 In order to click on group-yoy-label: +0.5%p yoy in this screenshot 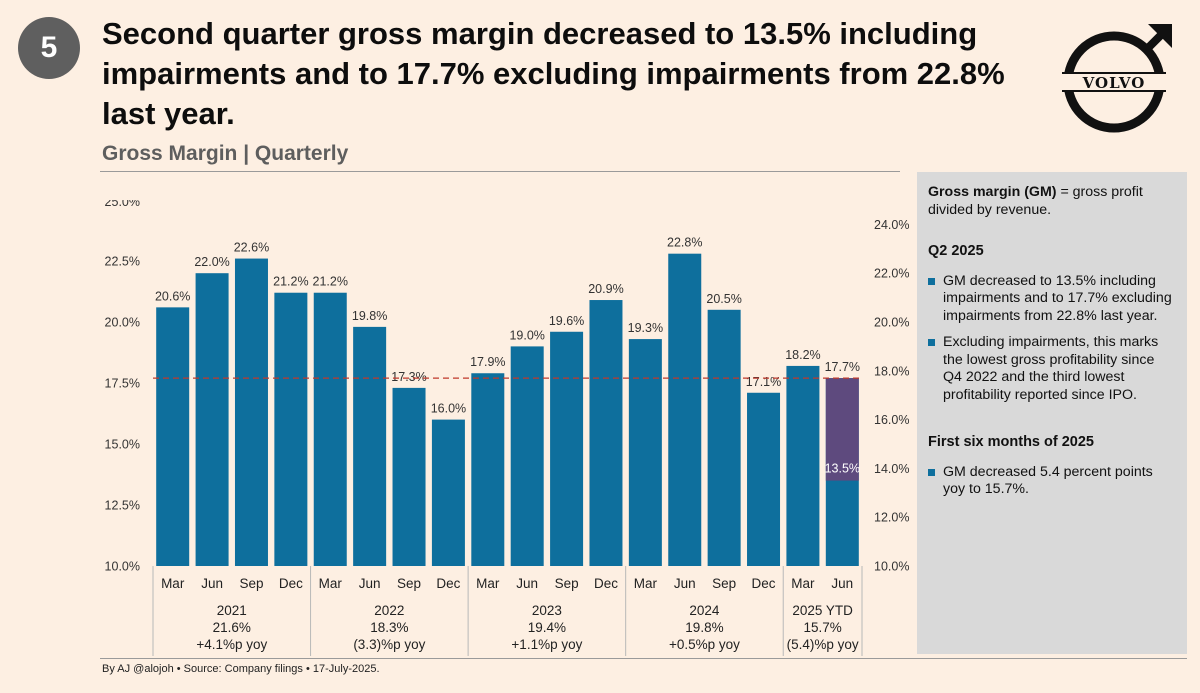, I will do `click(704, 644)`.